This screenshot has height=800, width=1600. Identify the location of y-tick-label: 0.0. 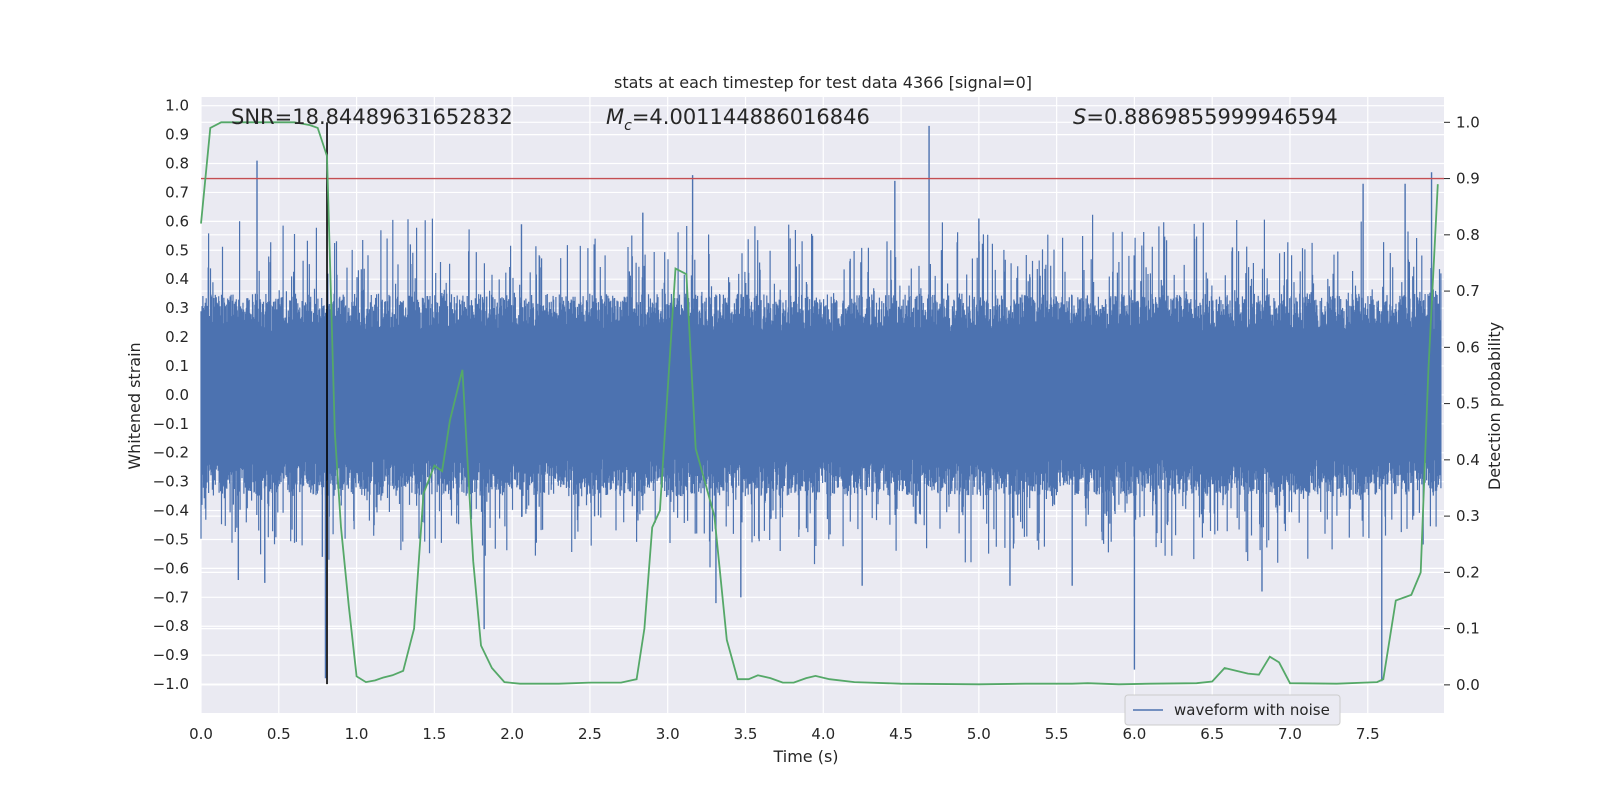
(177, 395).